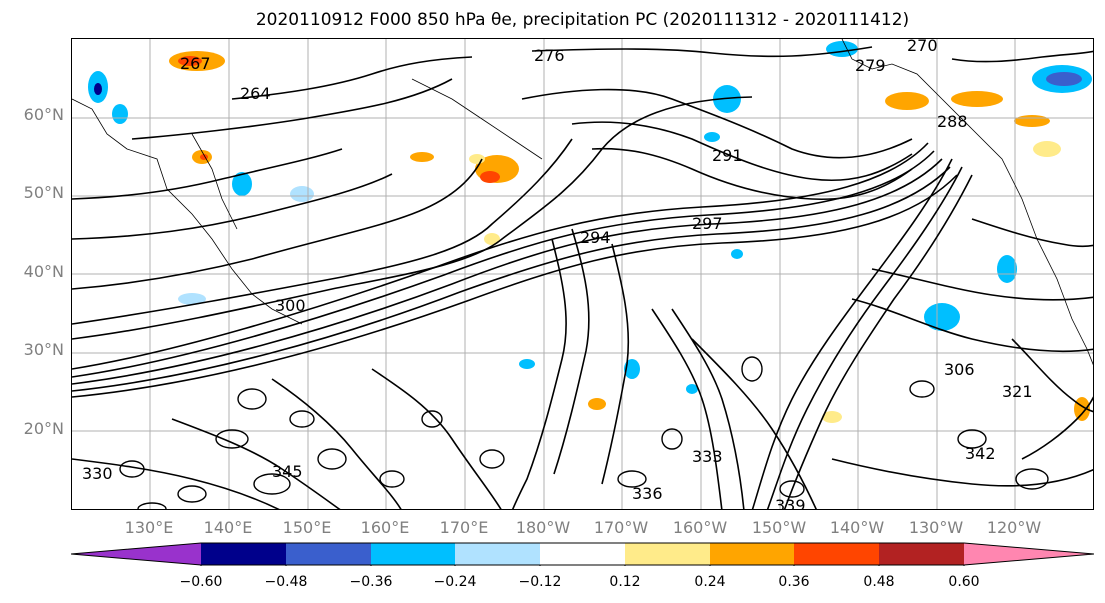 Image resolution: width=1105 pixels, height=603 pixels. Describe the element at coordinates (287, 471) in the screenshot. I see `contour-label: 345` at that location.